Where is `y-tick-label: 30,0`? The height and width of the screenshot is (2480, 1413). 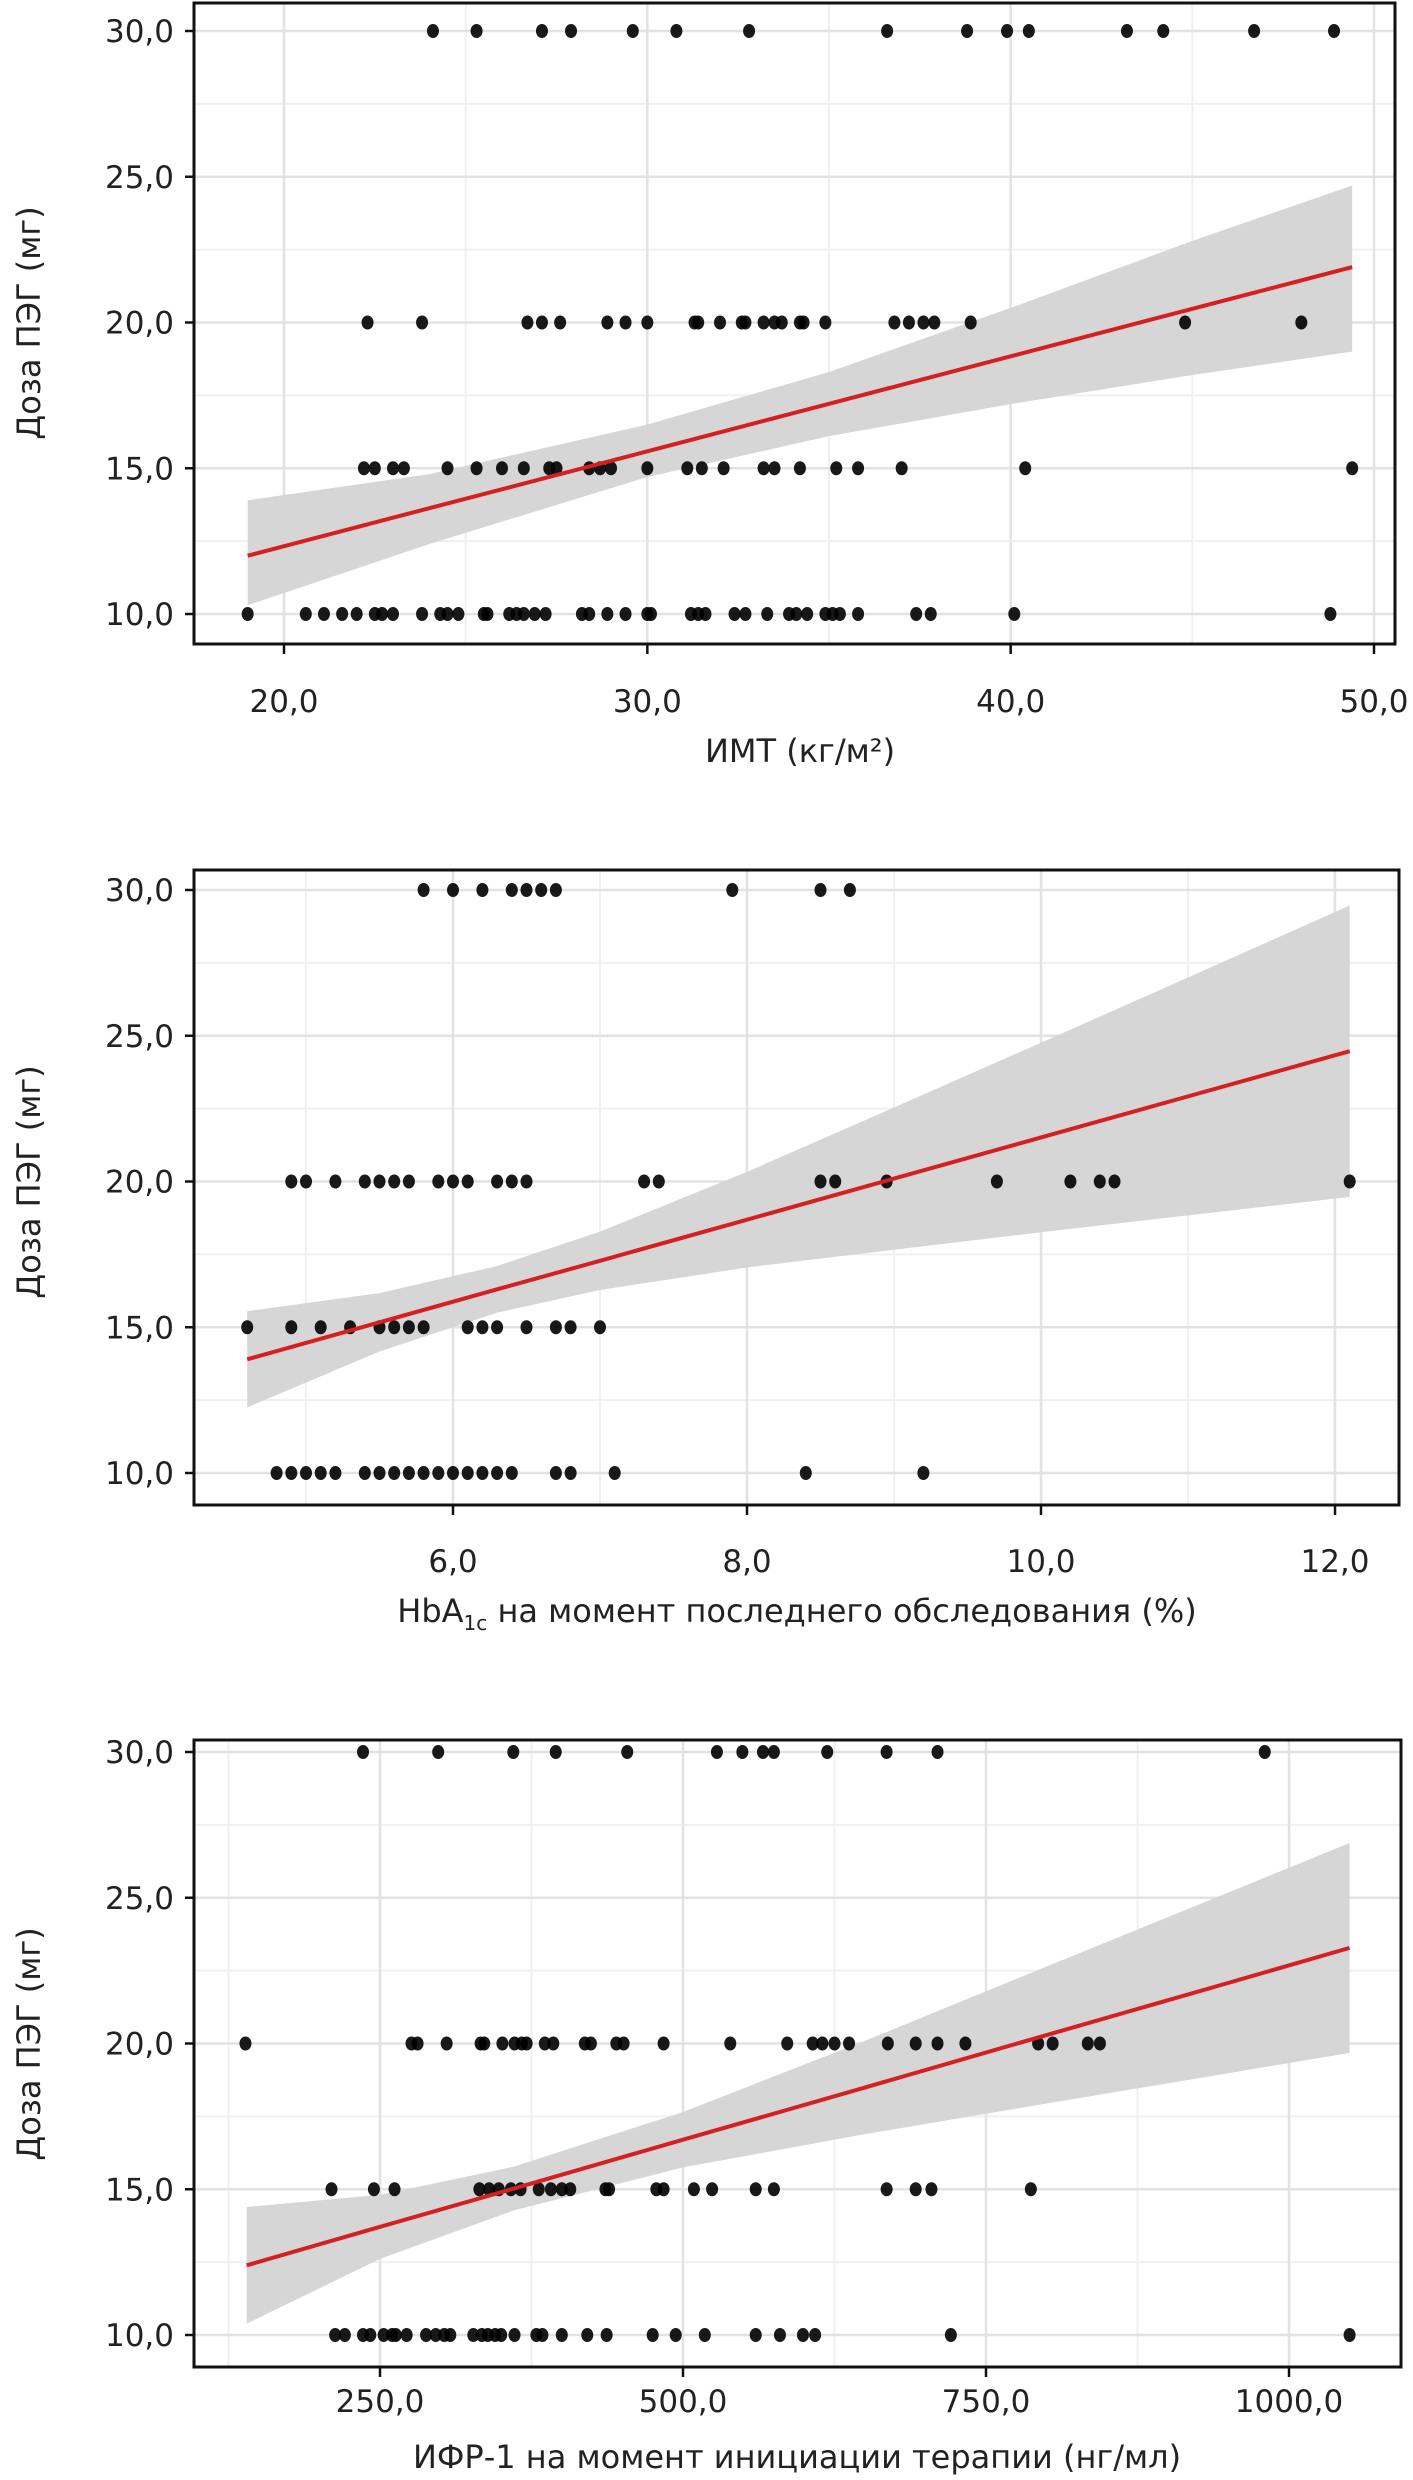
y-tick-label: 30,0 is located at coordinates (139, 32).